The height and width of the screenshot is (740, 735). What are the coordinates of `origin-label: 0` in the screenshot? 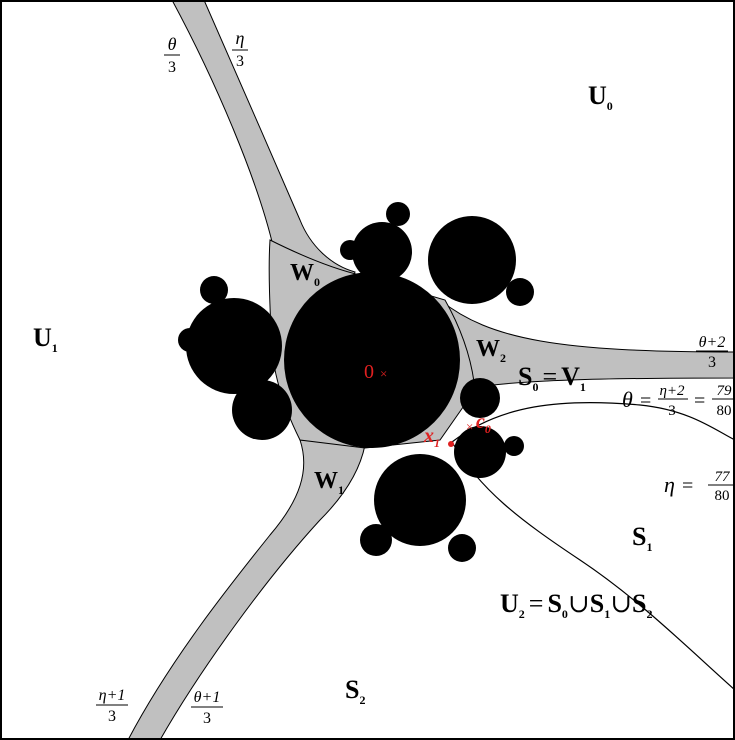 It's located at (369, 372).